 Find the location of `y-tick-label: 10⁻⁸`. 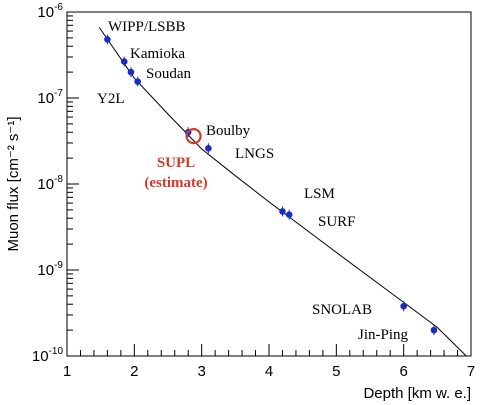

y-tick-label: 10⁻⁸ is located at coordinates (50, 183).